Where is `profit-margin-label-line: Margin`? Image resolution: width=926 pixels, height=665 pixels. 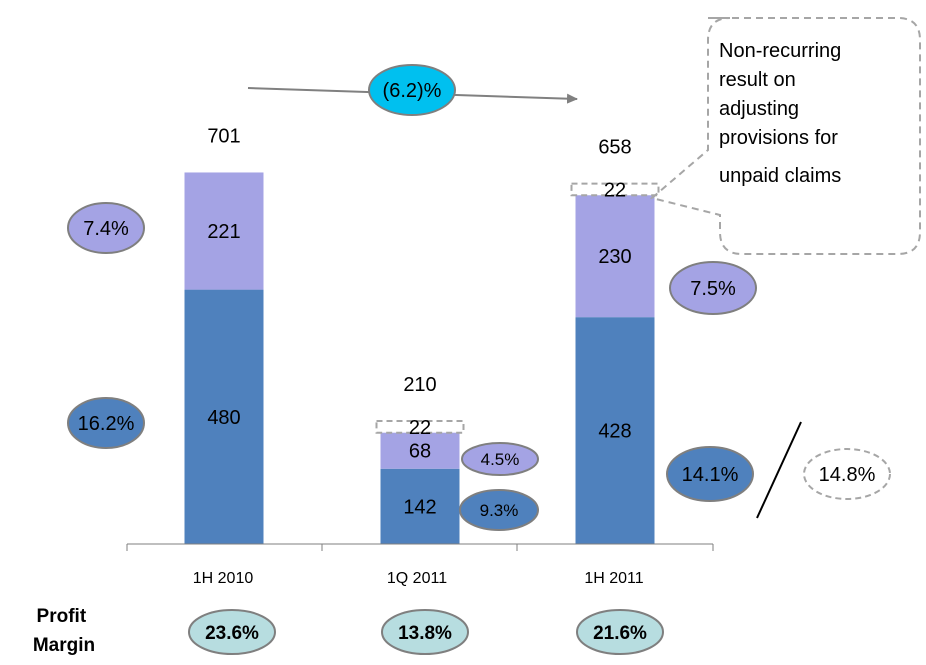 profit-margin-label-line: Margin is located at coordinates (64, 645).